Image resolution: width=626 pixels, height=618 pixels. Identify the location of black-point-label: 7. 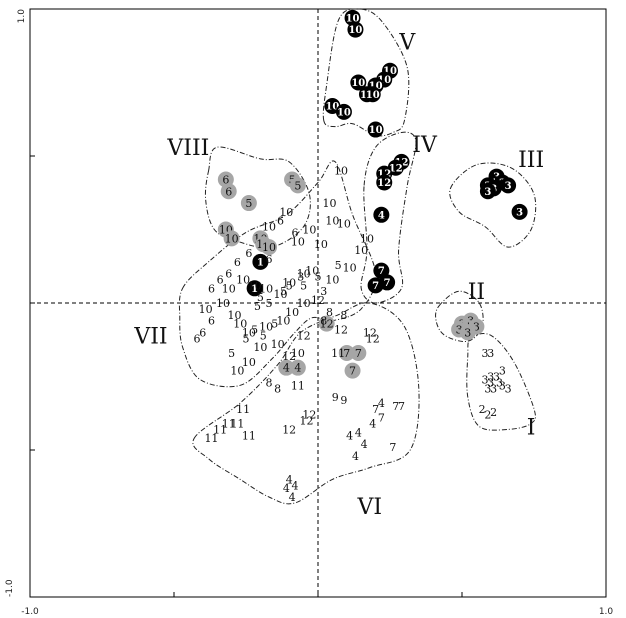
(387, 283).